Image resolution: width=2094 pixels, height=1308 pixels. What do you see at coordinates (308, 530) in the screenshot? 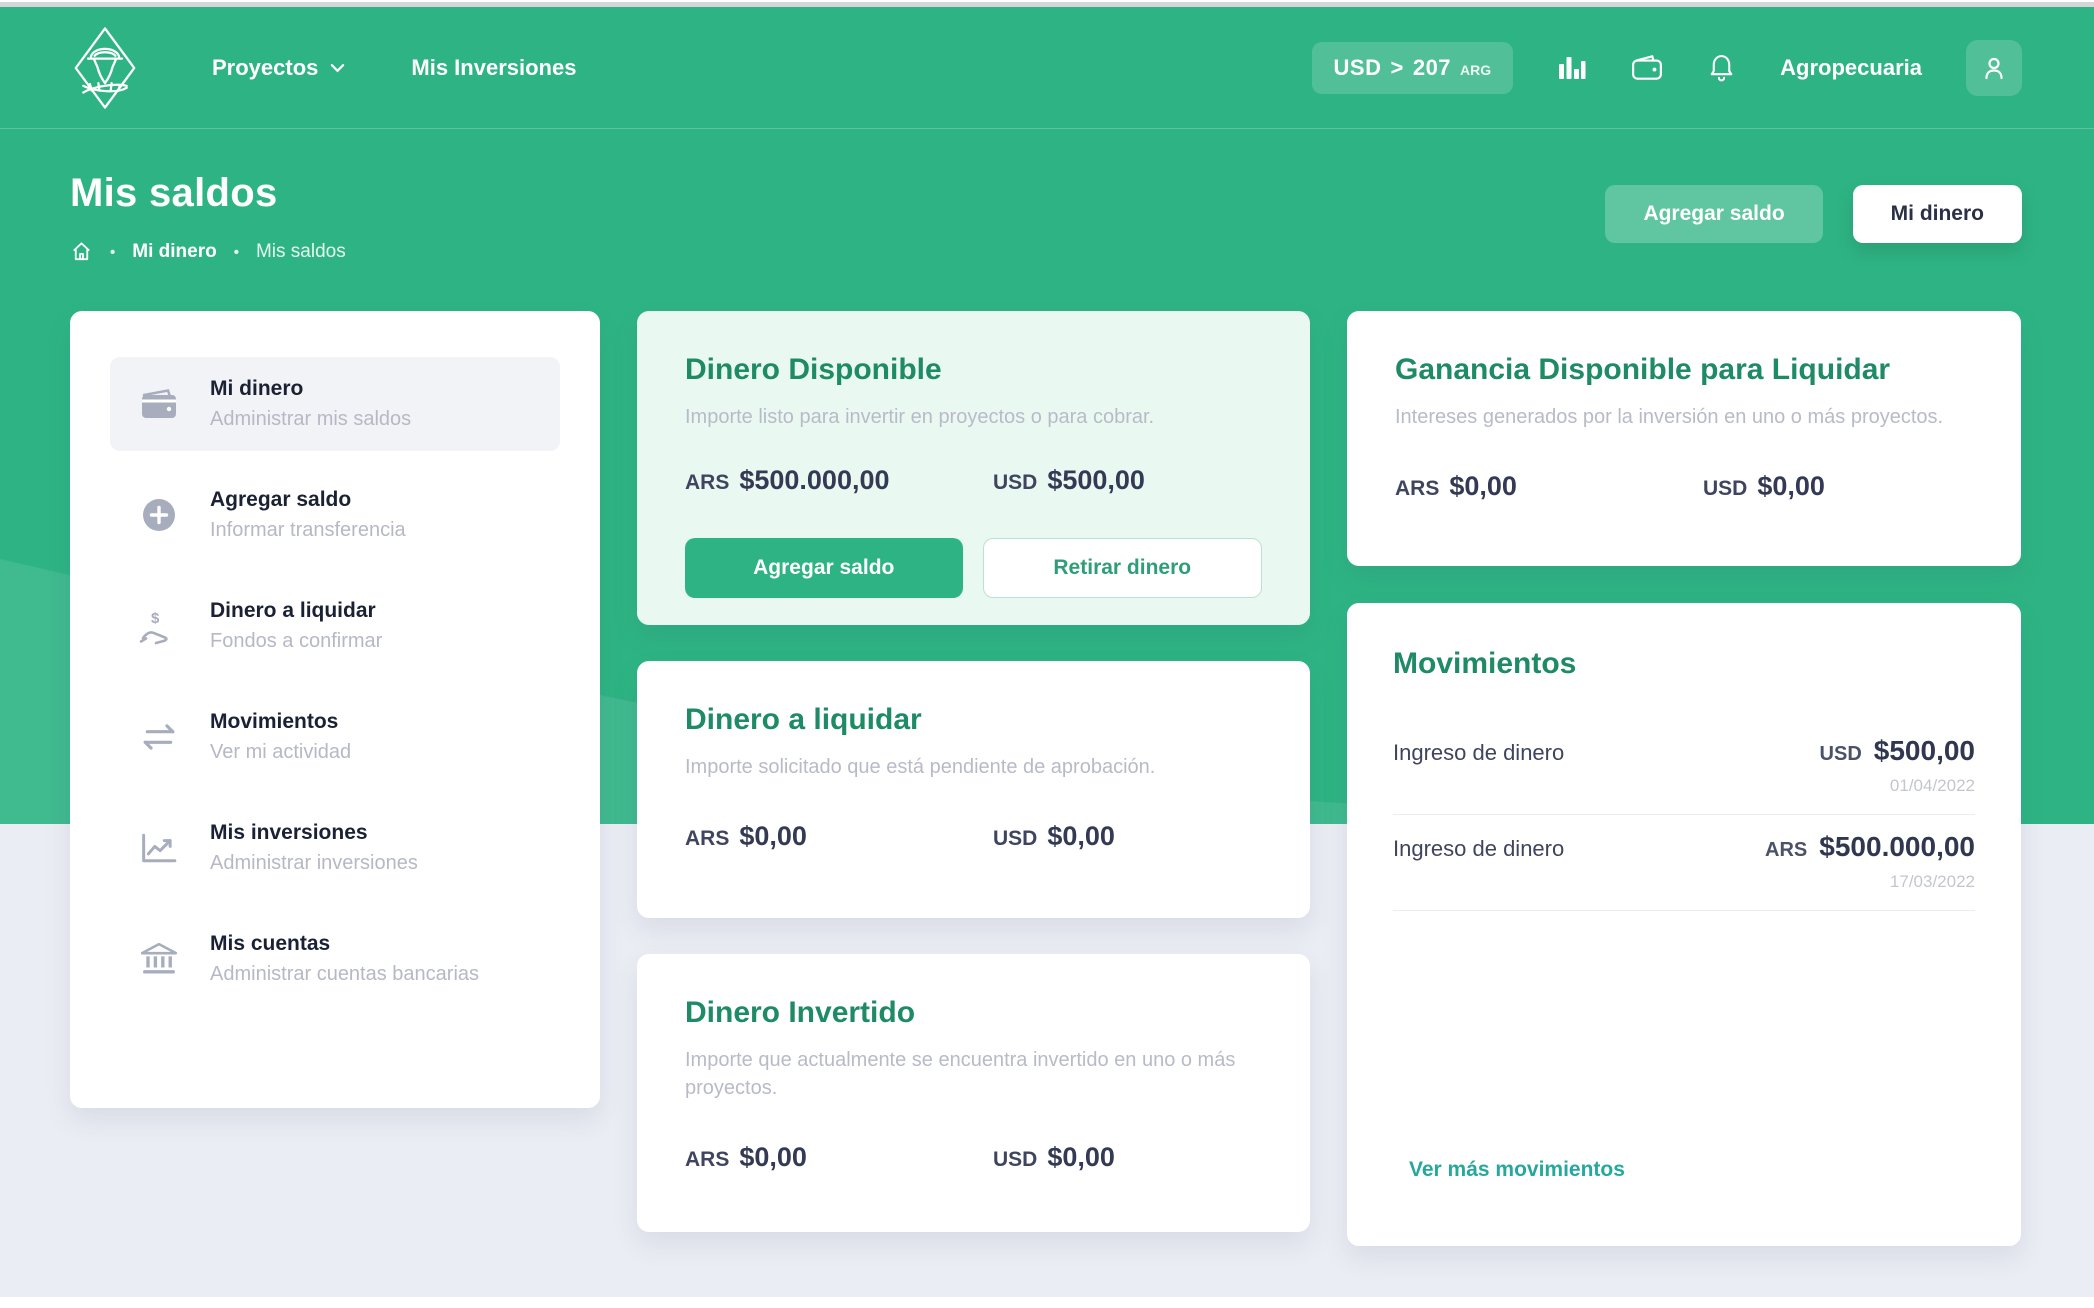
I see `sidebar-item-subtitle: Informar transferencia` at bounding box center [308, 530].